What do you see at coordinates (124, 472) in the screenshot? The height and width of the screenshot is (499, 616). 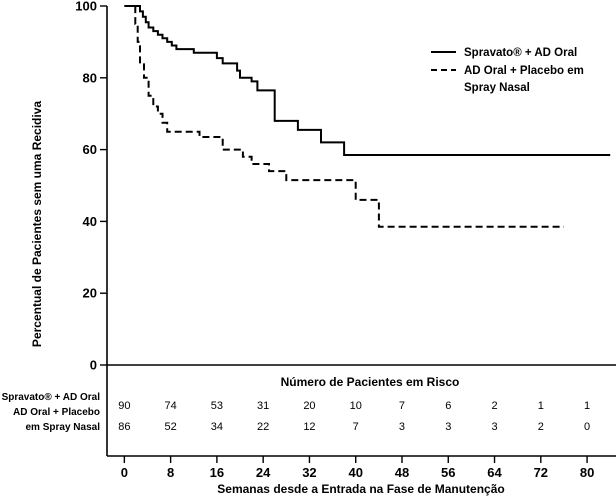 I see `x-tick-label: 0` at bounding box center [124, 472].